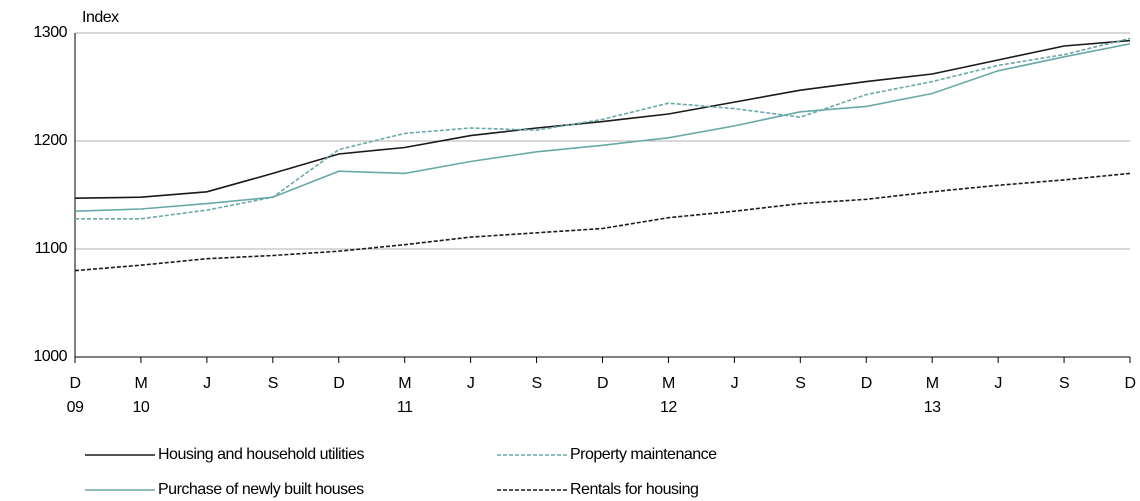 Image resolution: width=1140 pixels, height=501 pixels. What do you see at coordinates (261, 489) in the screenshot?
I see `legend-label: Purchase of newly built houses` at bounding box center [261, 489].